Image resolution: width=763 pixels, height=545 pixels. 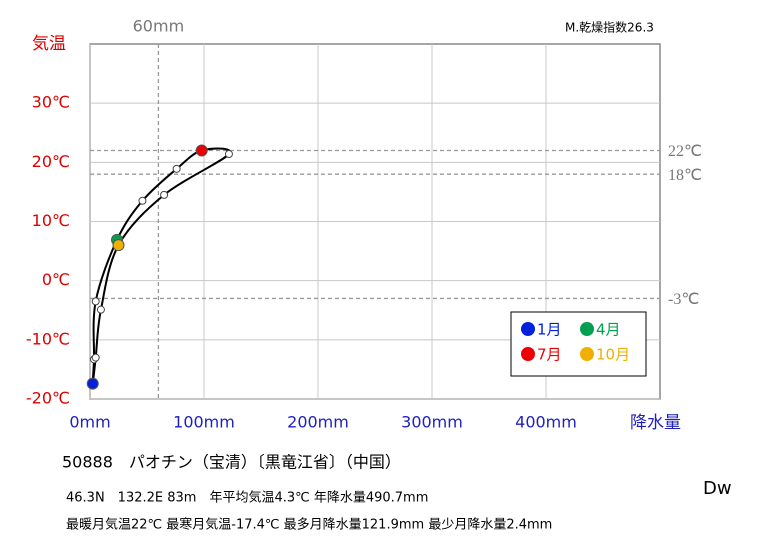 I want to click on y-tick-label: 30℃, so click(x=51, y=102).